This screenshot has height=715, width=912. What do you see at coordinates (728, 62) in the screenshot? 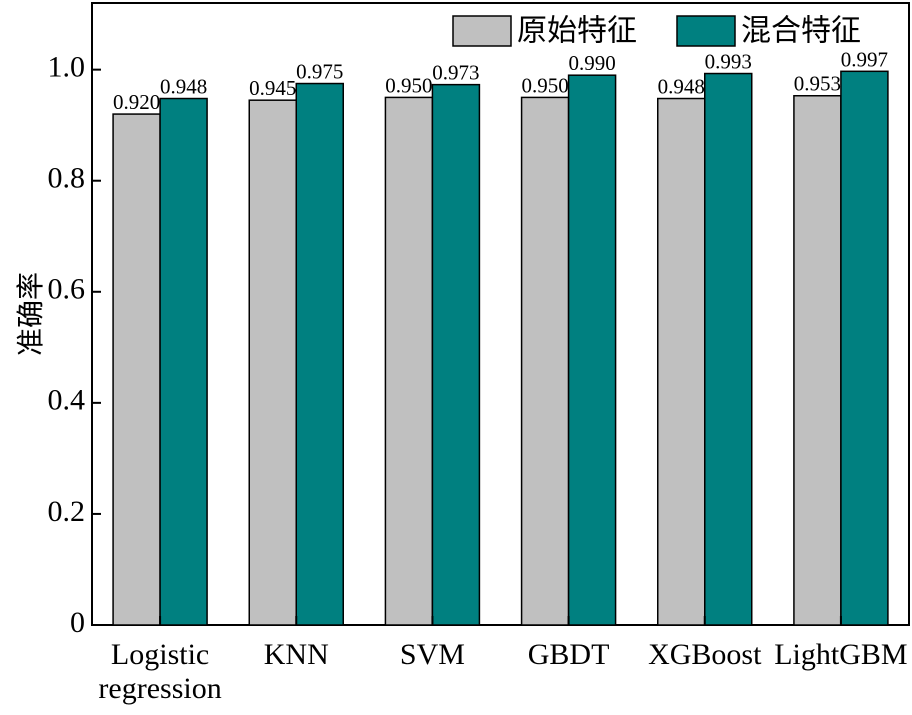
I see `data-label: 0.993` at bounding box center [728, 62].